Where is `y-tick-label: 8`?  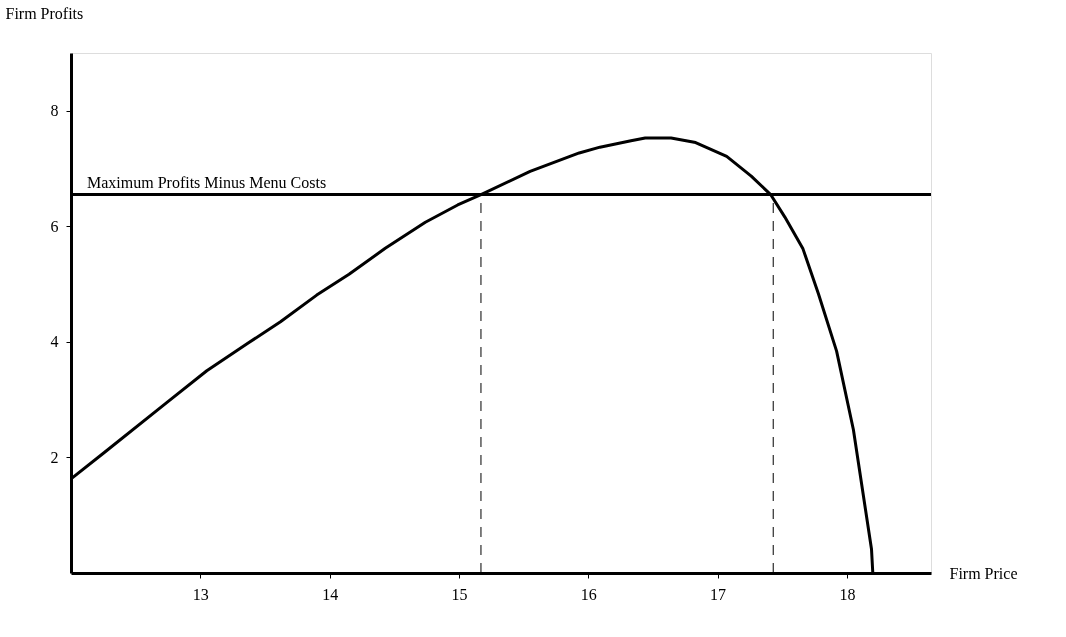 y-tick-label: 8 is located at coordinates (54, 111).